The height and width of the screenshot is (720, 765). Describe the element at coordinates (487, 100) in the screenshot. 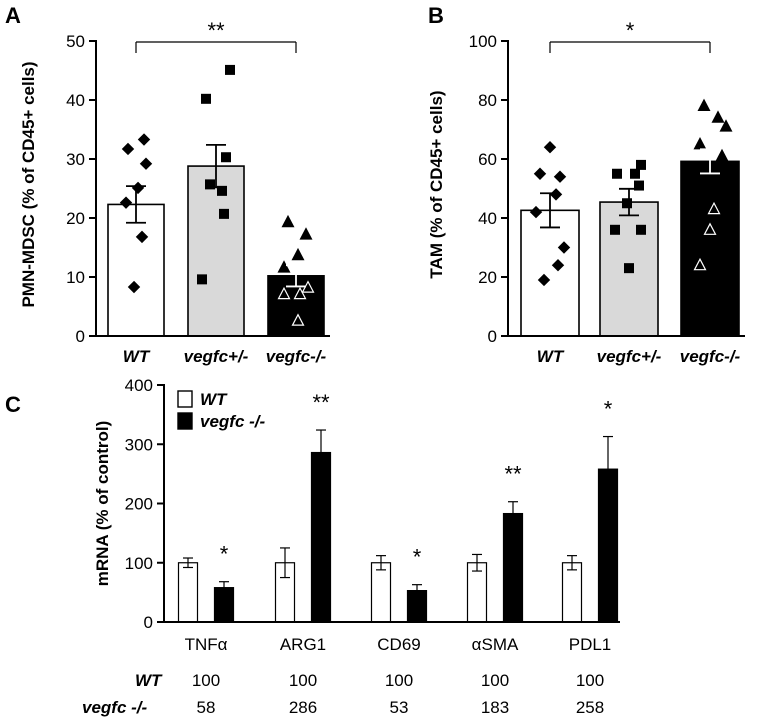

I see `panel-b-y-tick-label: 80` at that location.